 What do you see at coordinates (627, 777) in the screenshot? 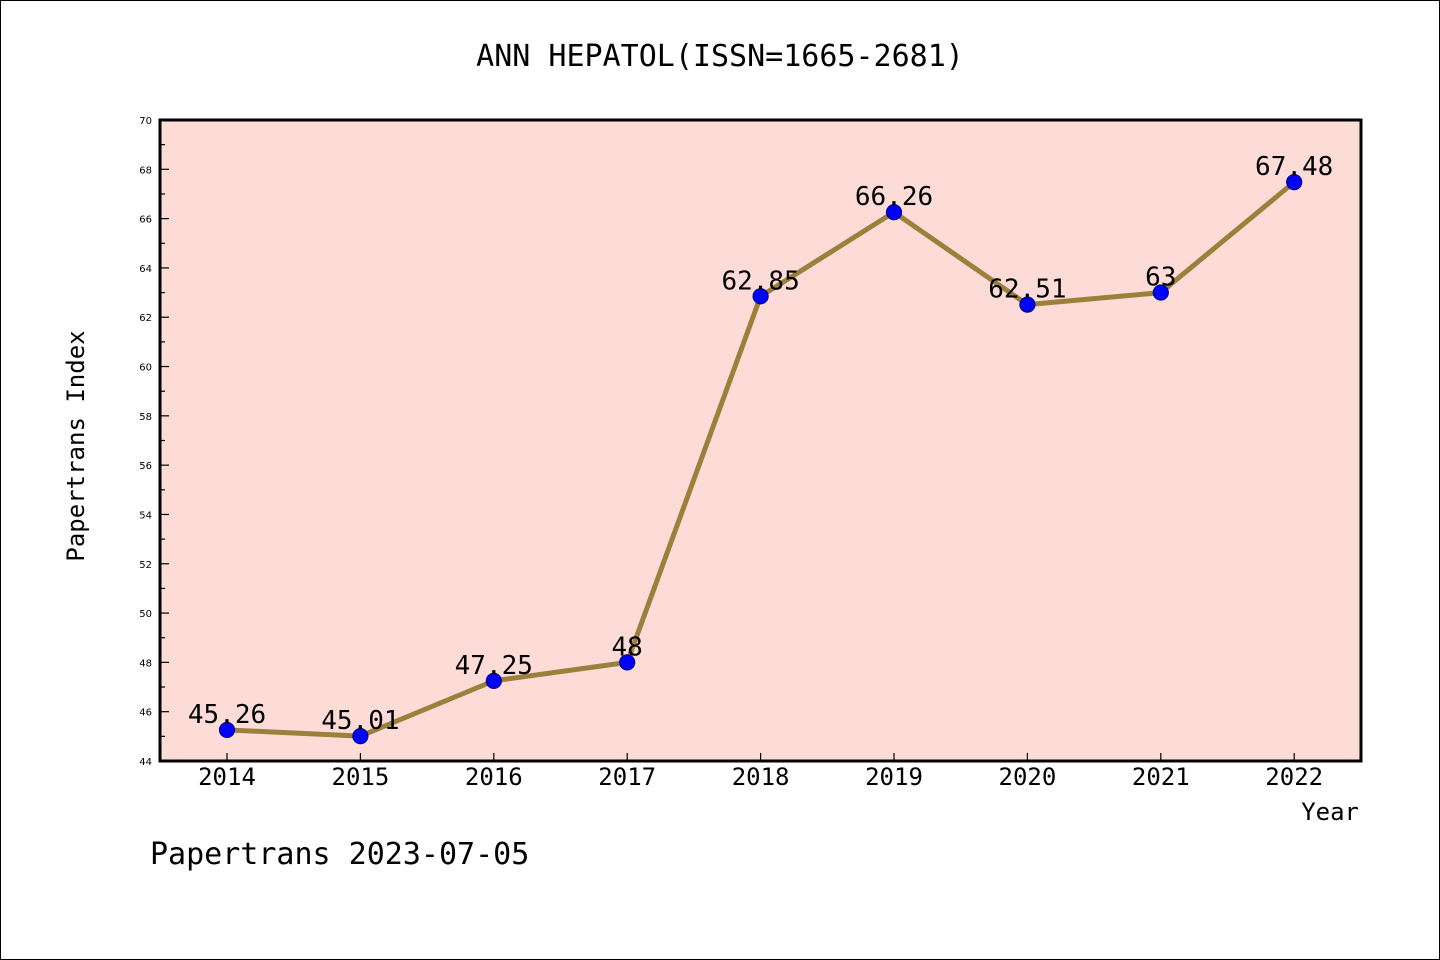
I see `x-tick-label: 2017` at bounding box center [627, 777].